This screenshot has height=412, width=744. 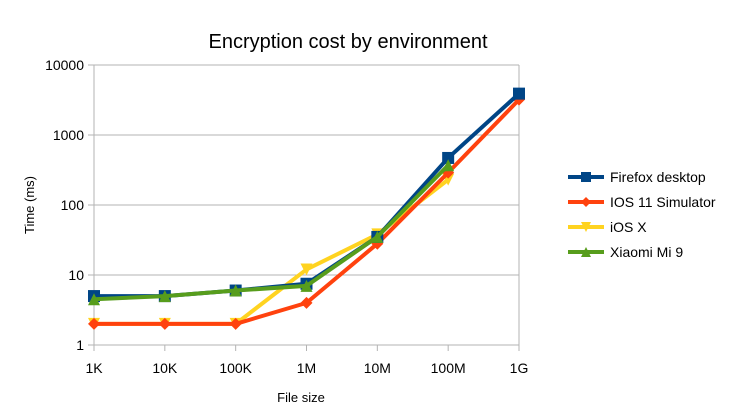 I want to click on chart-title: Encryption cost by environment, so click(x=347, y=42).